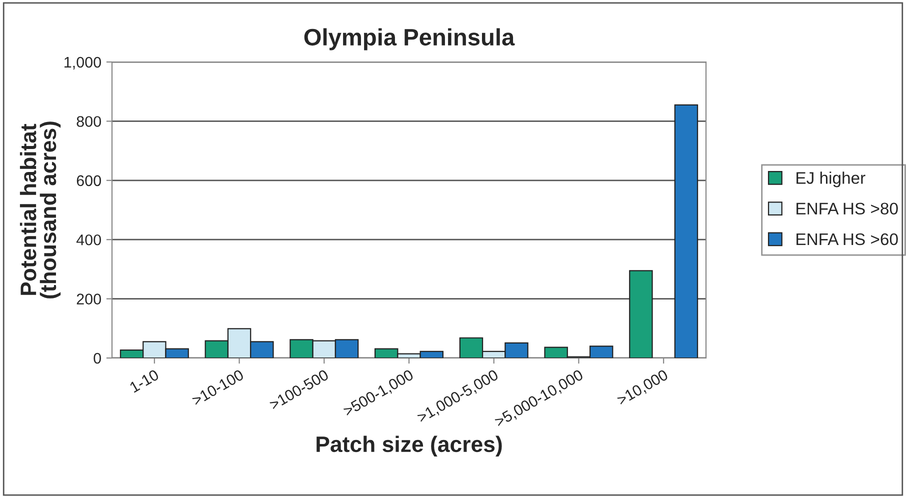 The height and width of the screenshot is (498, 906). Describe the element at coordinates (88, 299) in the screenshot. I see `y-tick-label: 200` at that location.